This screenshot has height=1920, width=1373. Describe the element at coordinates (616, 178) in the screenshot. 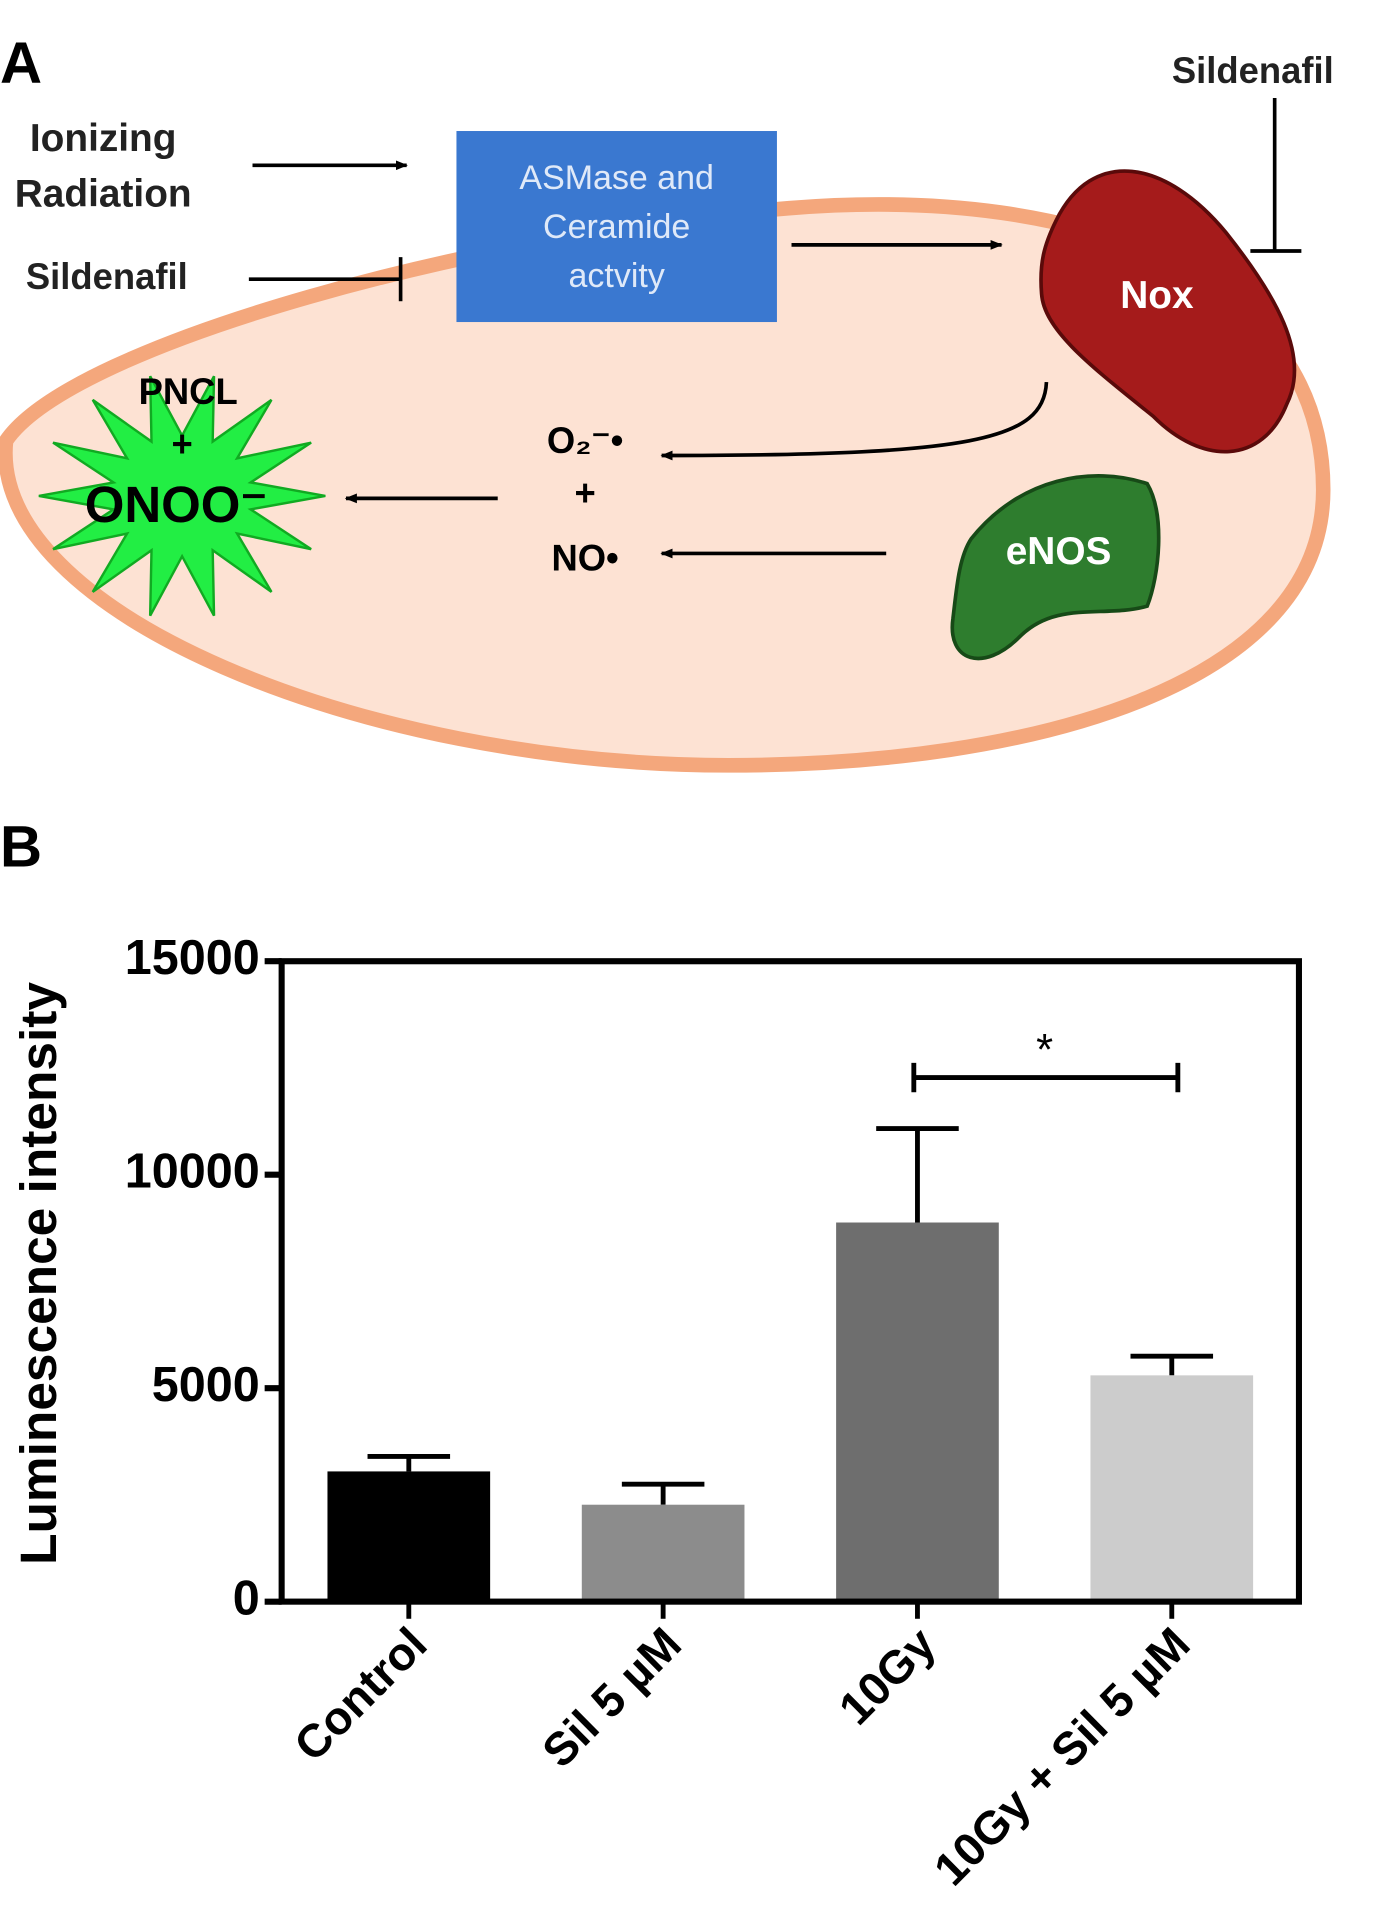

I see `box-label: ASMase and` at that location.